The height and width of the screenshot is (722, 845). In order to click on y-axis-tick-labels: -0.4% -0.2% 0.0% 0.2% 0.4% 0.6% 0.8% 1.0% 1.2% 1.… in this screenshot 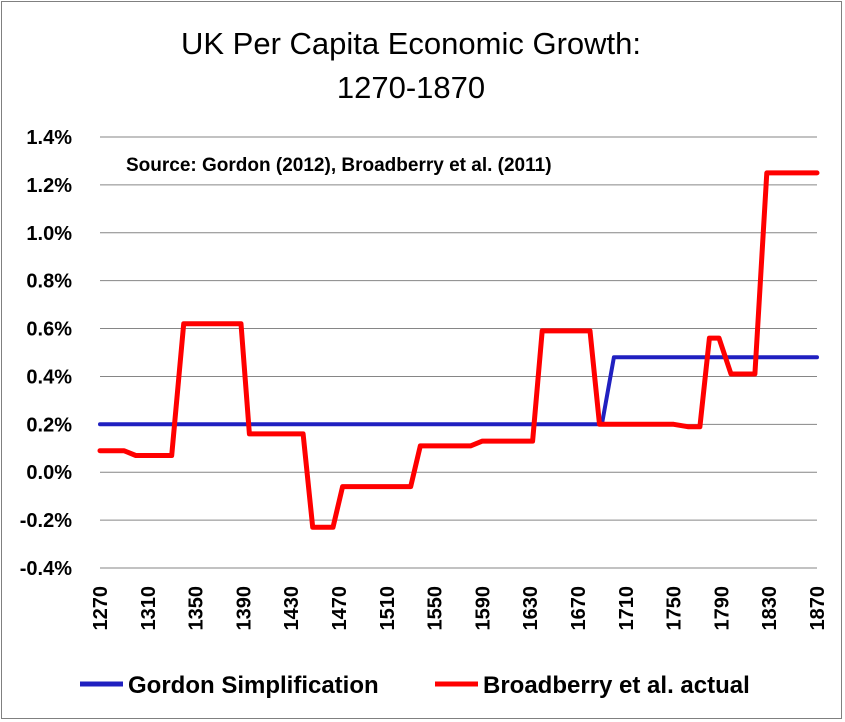, I will do `click(46, 353)`.